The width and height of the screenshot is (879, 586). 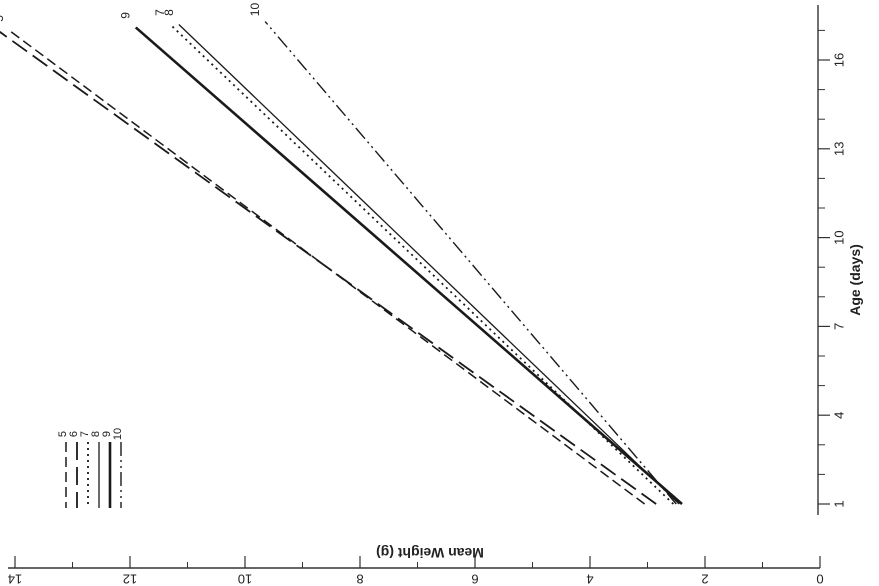 I want to click on legend-label: 7, so click(x=85, y=434).